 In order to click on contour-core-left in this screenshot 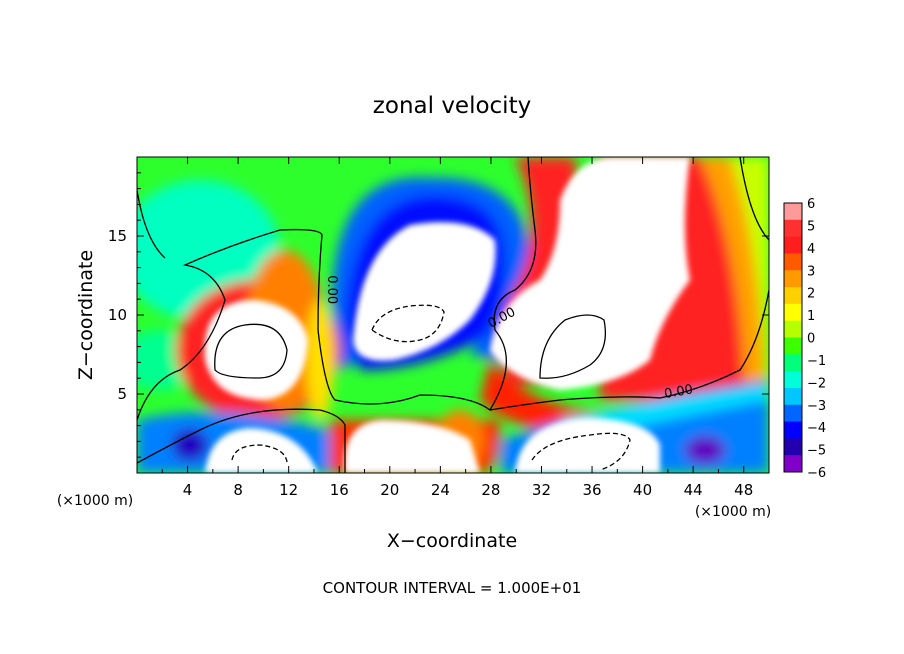, I will do `click(251, 351)`.